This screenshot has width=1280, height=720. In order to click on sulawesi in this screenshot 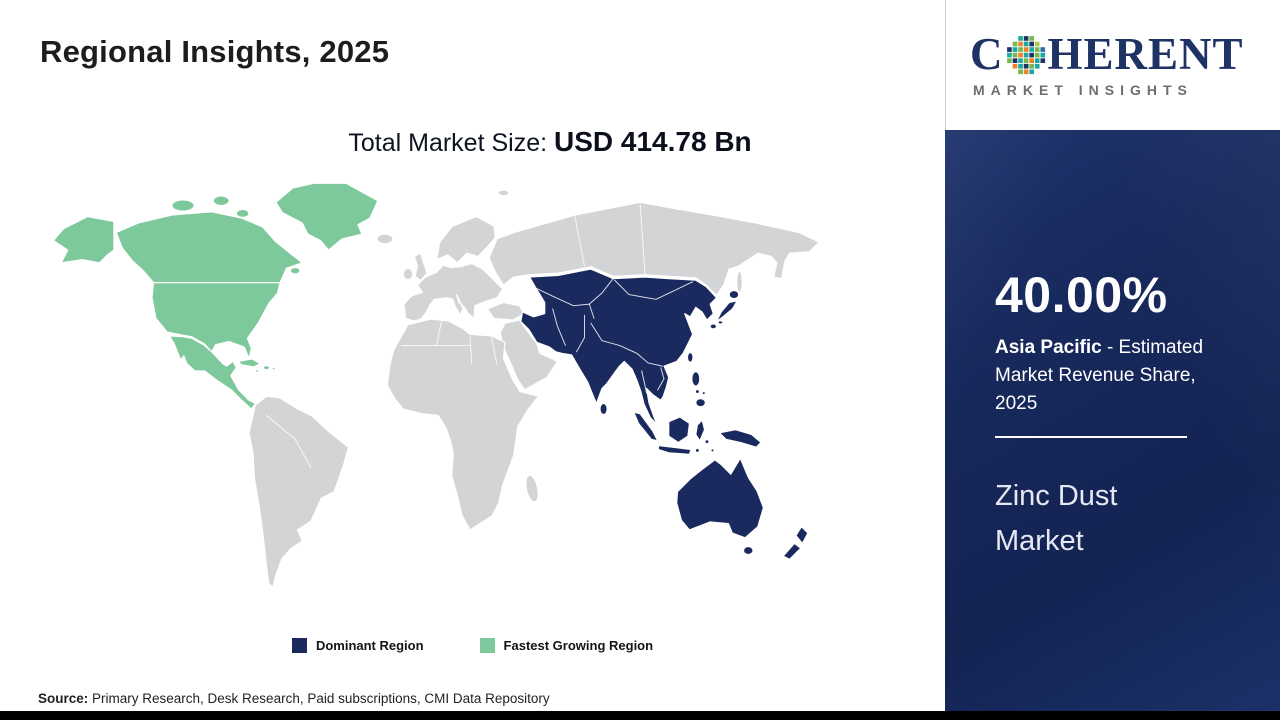, I will do `click(700, 430)`.